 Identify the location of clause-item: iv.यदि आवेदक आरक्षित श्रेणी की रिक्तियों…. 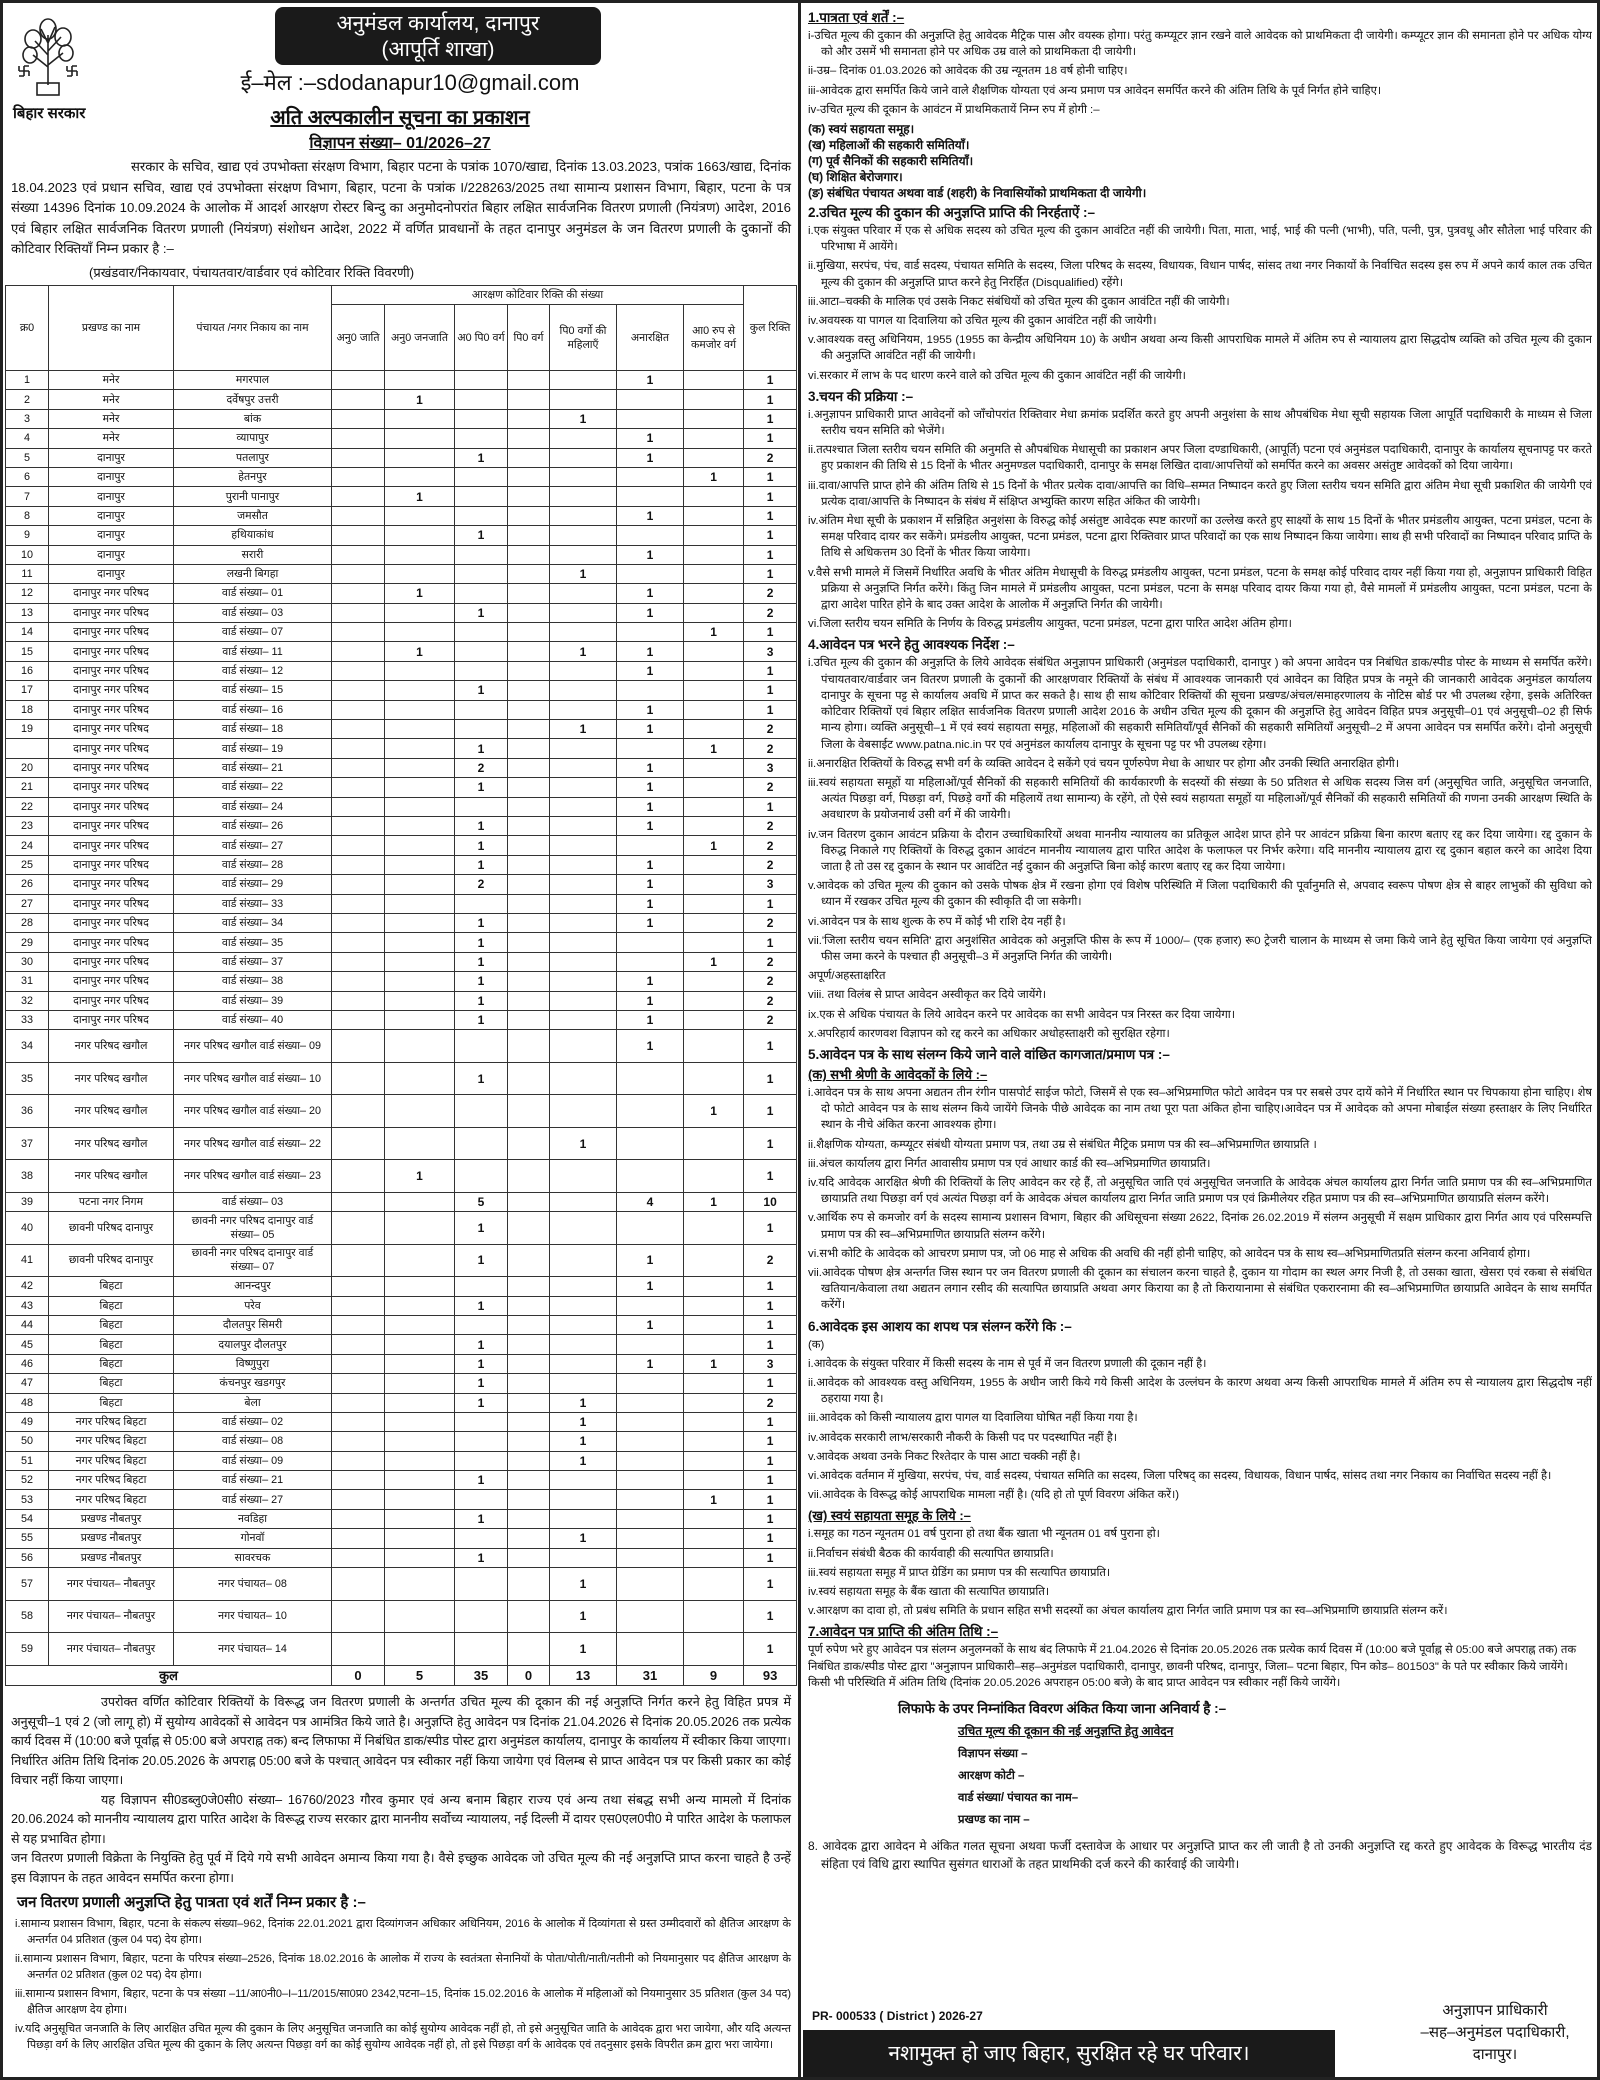
(1200, 1191).